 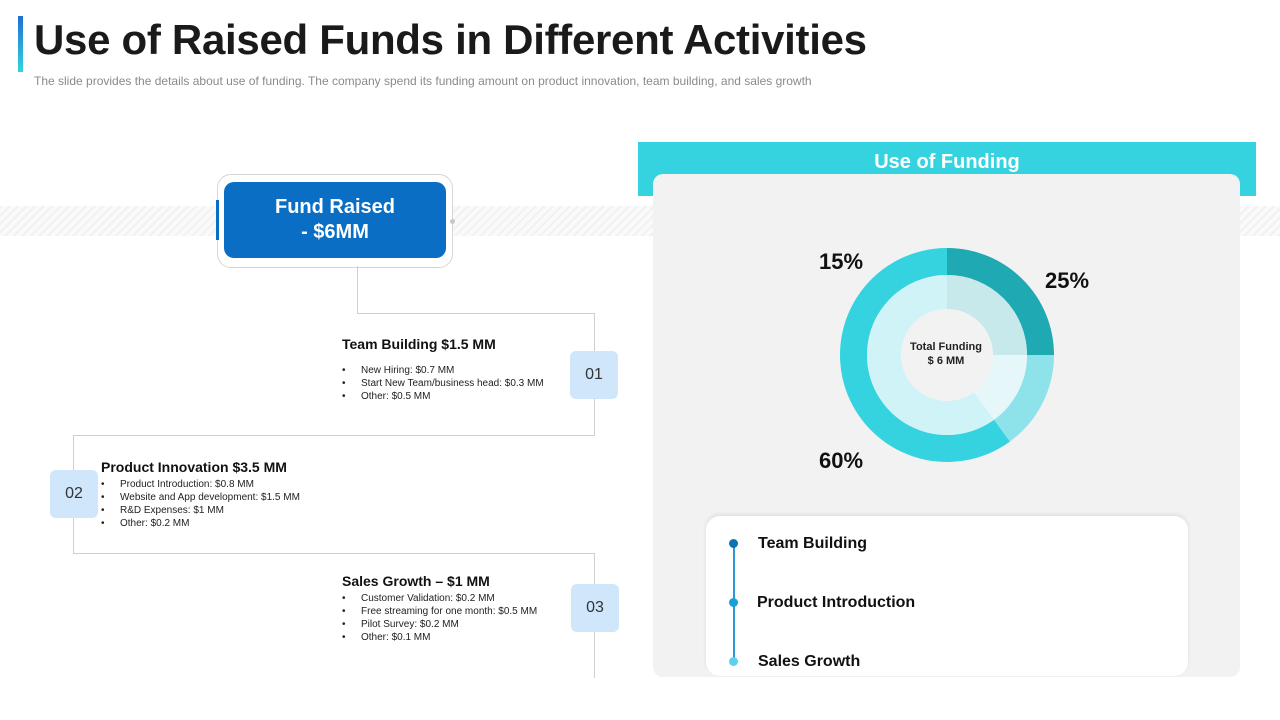 I want to click on fund-raised-label: Fund Raised, so click(x=334, y=207).